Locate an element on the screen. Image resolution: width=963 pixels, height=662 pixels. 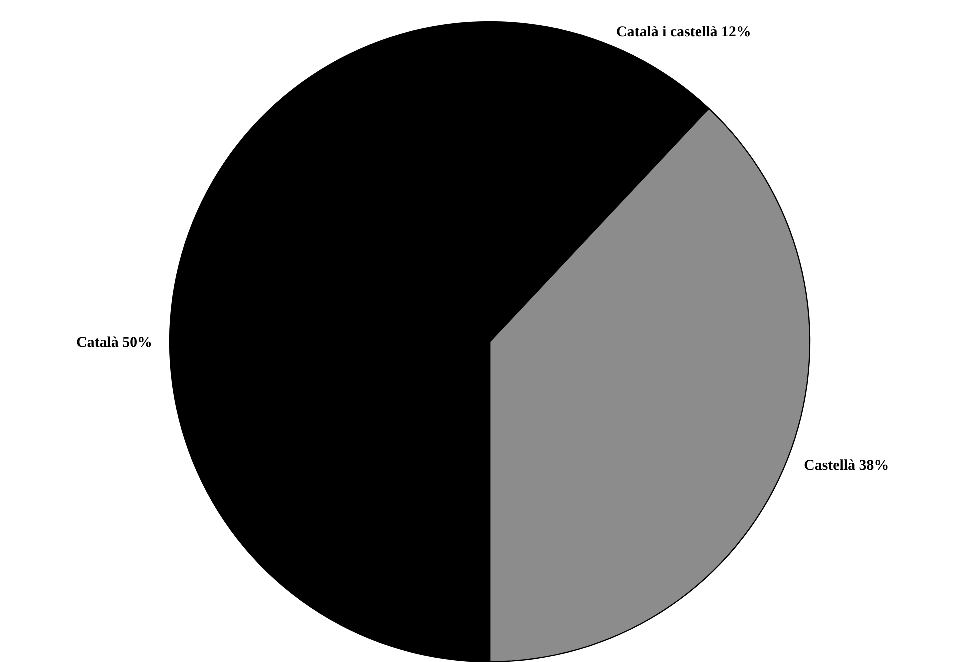
slice-label: Castellà is located at coordinates (830, 465).